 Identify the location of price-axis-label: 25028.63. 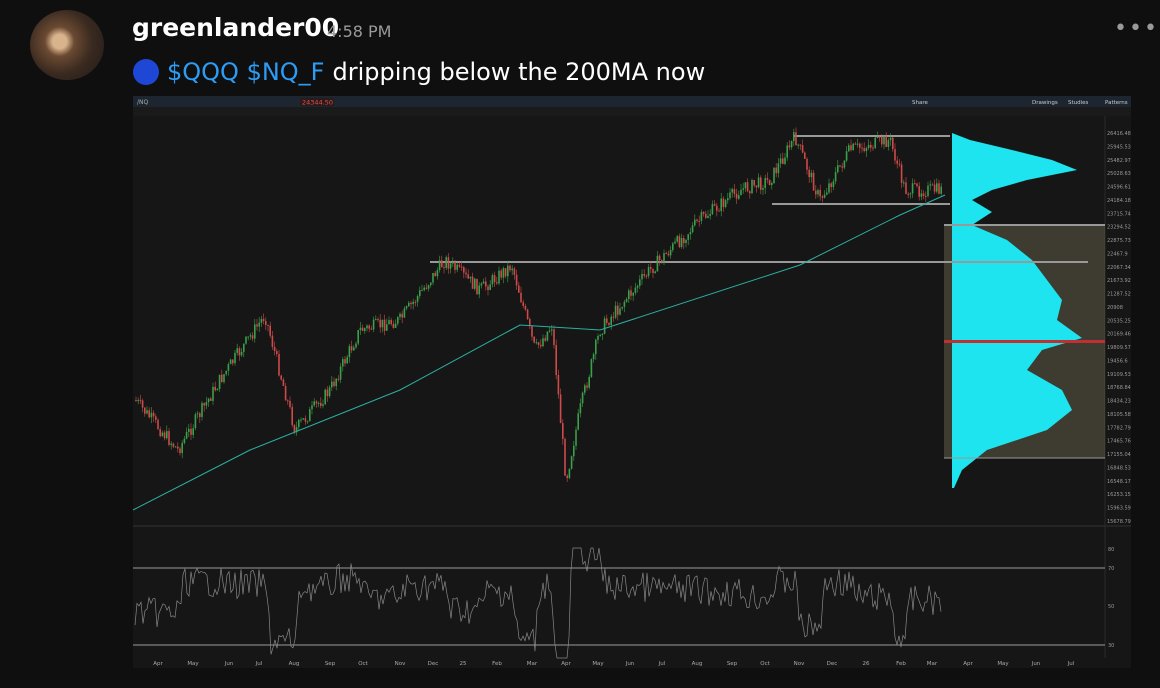
(1119, 174).